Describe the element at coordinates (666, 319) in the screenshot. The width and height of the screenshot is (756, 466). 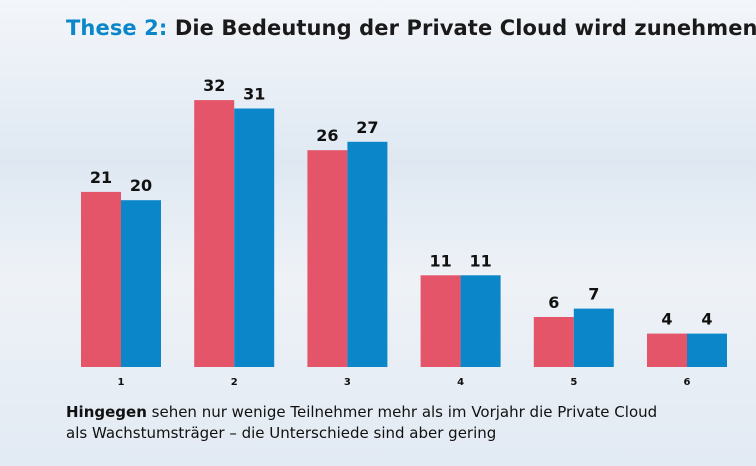
I see `data-label-6-series-1: 4` at that location.